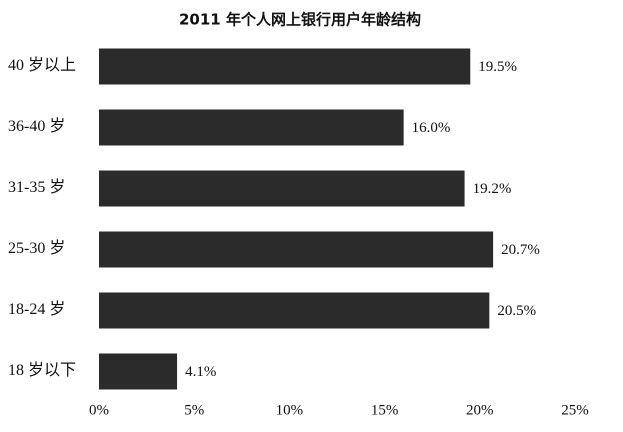  I want to click on y-tick-label: 31-35 岁, so click(36, 187).